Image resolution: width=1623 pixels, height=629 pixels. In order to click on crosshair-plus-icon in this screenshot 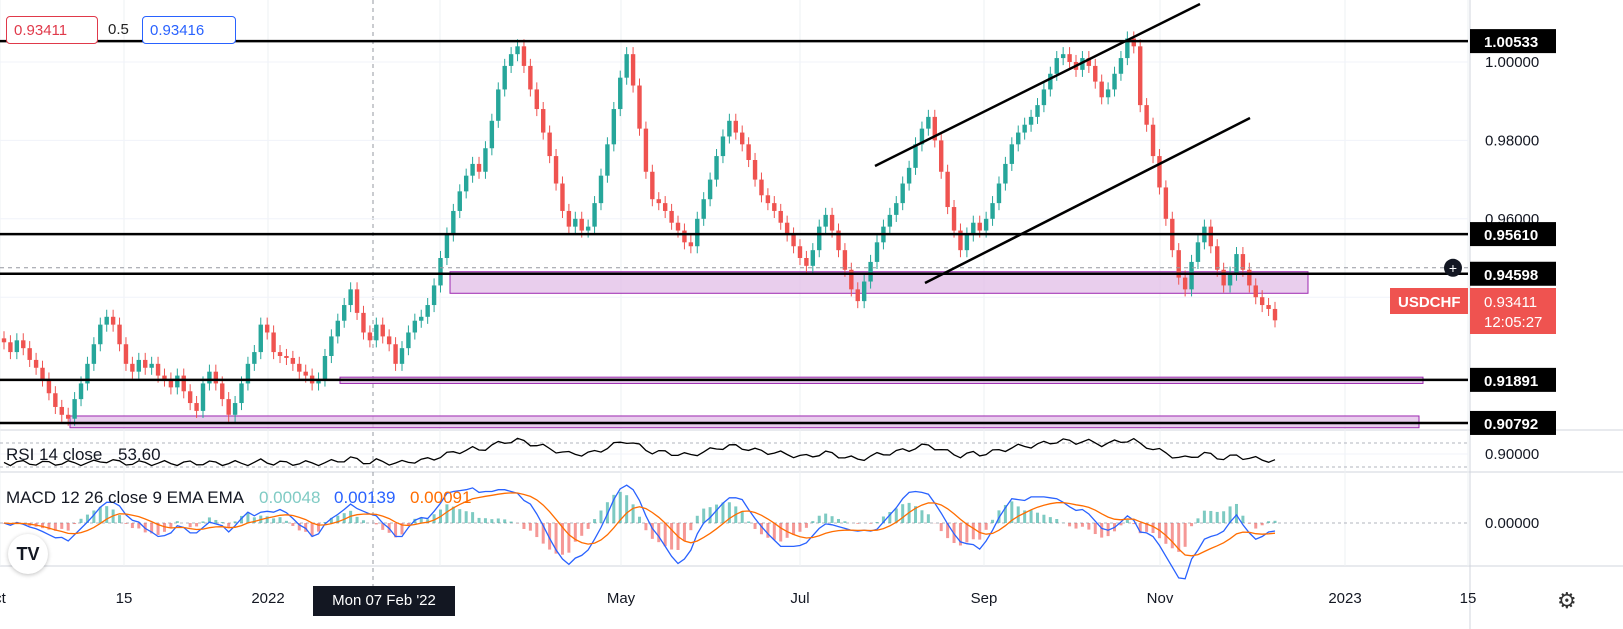, I will do `click(1453, 267)`.